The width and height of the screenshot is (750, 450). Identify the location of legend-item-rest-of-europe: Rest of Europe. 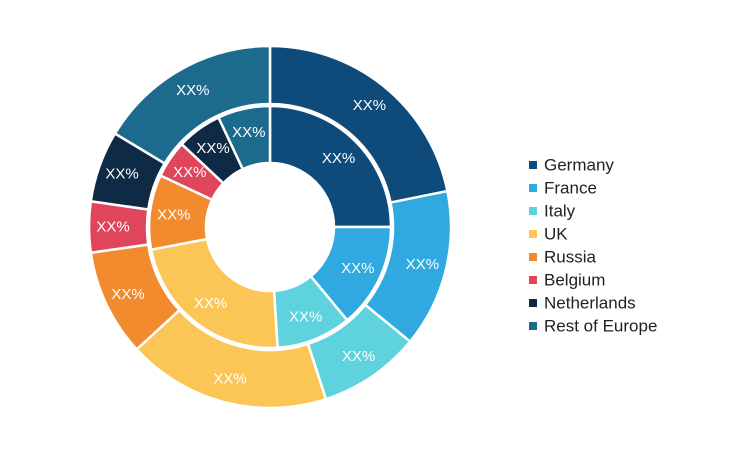
(593, 326).